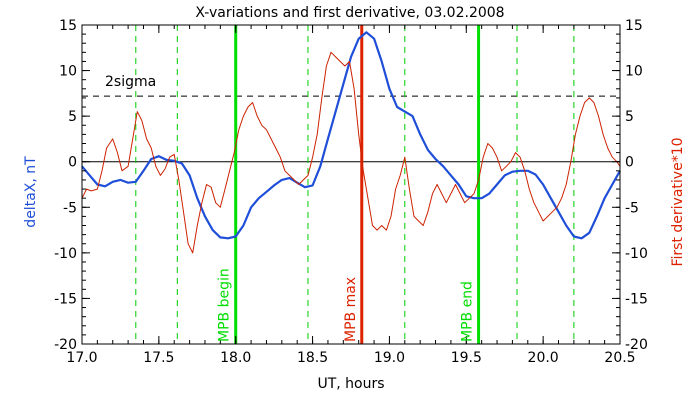 This screenshot has width=700, height=400. I want to click on y-tick-label-right: -10, so click(636, 254).